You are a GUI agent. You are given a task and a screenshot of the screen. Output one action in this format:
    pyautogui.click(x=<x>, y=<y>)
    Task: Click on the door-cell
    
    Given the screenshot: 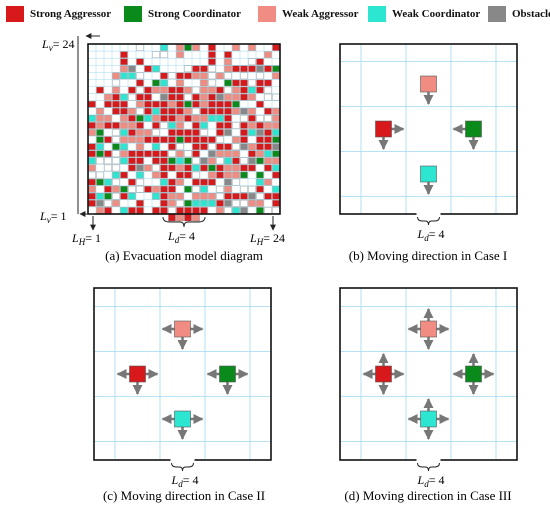 What is the action you would take?
    pyautogui.click(x=180, y=217)
    